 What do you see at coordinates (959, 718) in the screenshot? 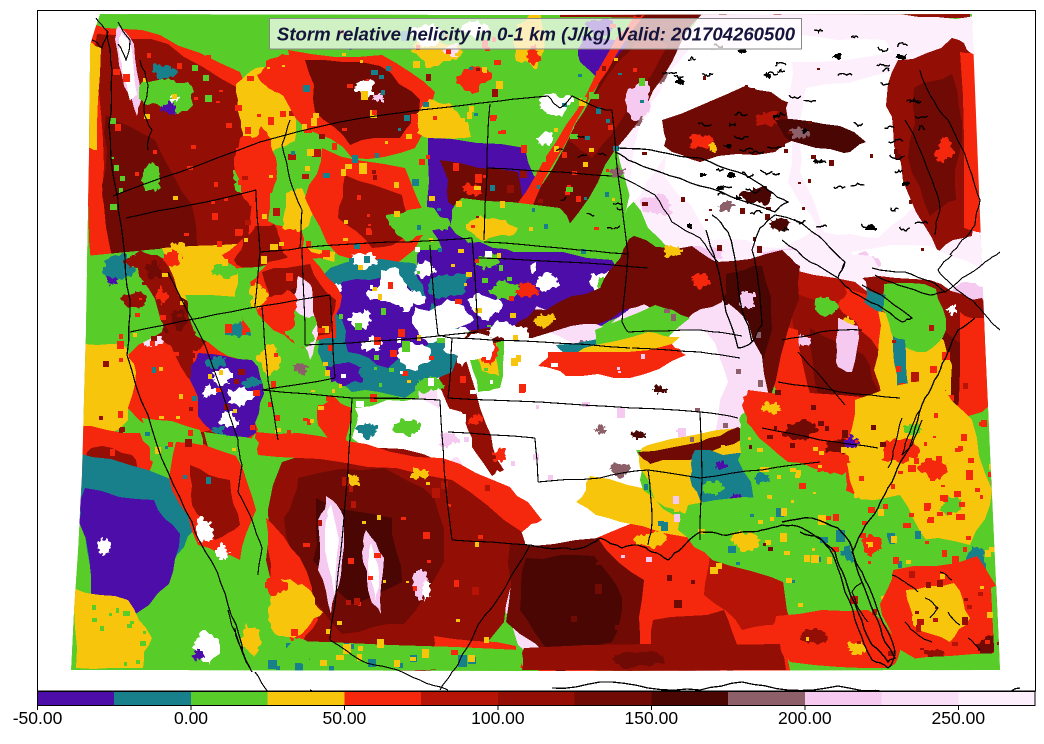
I see `svg-text: 250.00` at bounding box center [959, 718].